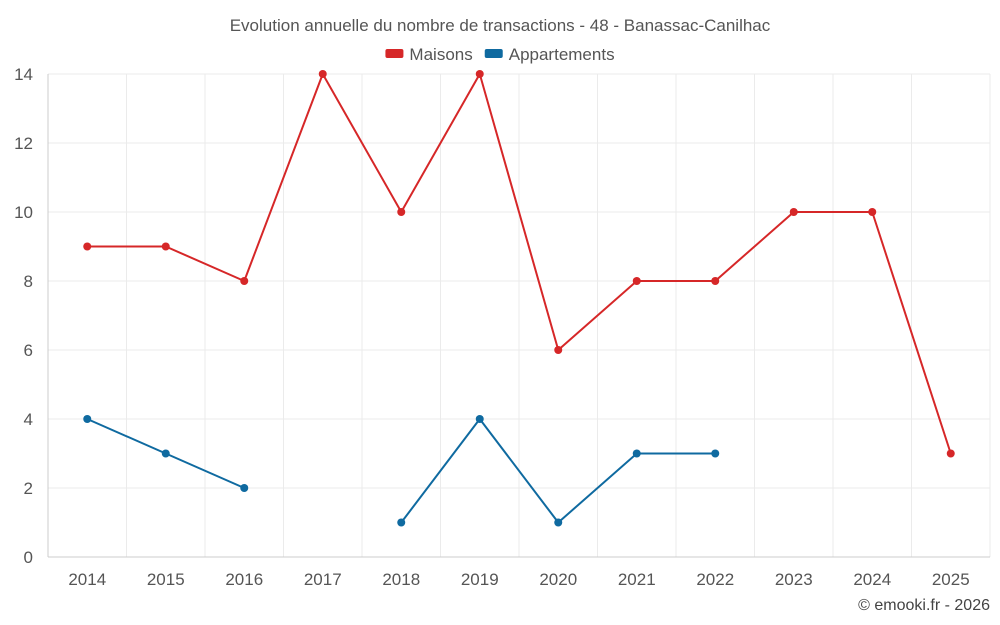 The image size is (1000, 625). I want to click on legend-item-maisons: Maisons, so click(429, 54).